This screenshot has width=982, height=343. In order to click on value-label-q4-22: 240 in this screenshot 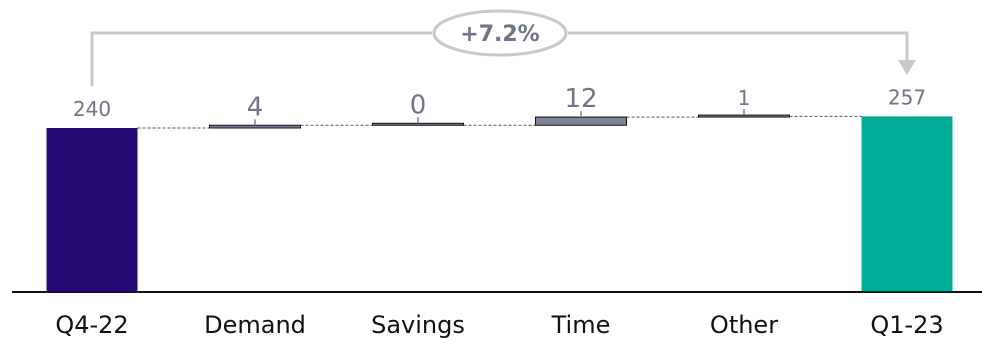, I will do `click(92, 109)`.